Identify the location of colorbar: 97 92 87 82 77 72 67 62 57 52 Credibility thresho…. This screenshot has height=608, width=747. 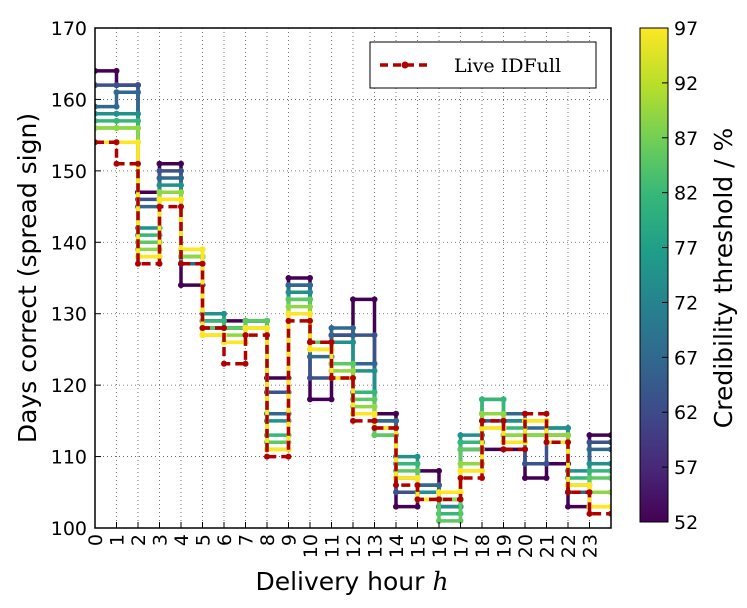
(688, 276).